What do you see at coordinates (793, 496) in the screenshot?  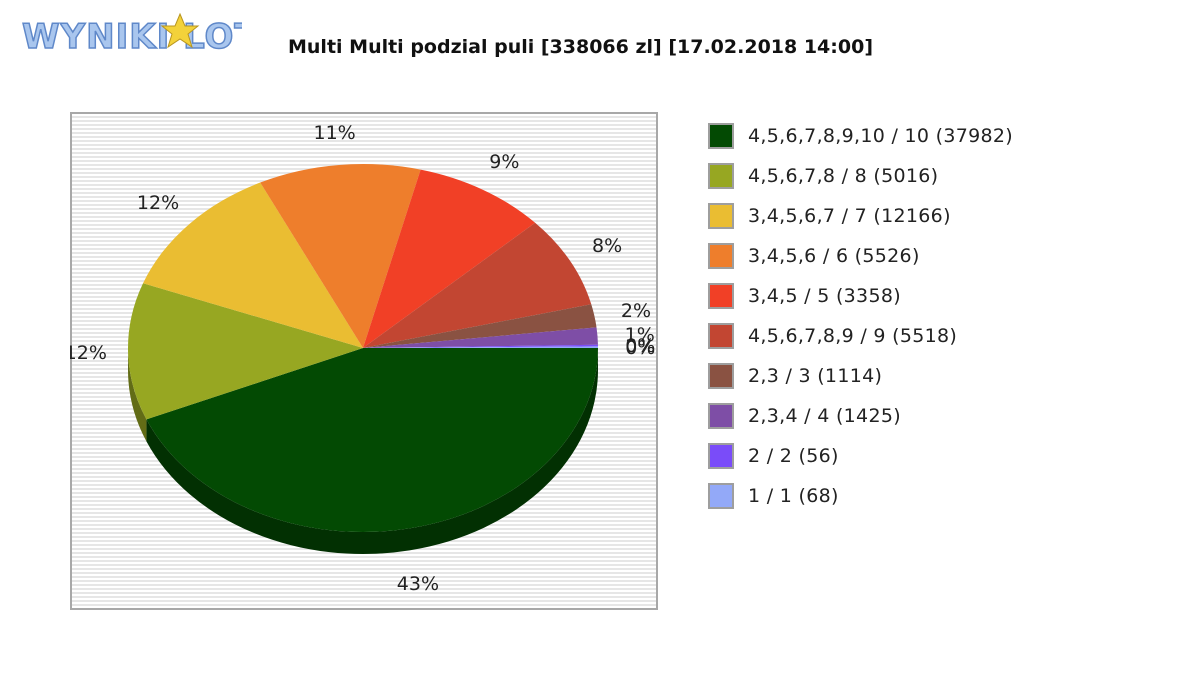 I see `legend-label: 1 / 1 (68)` at bounding box center [793, 496].